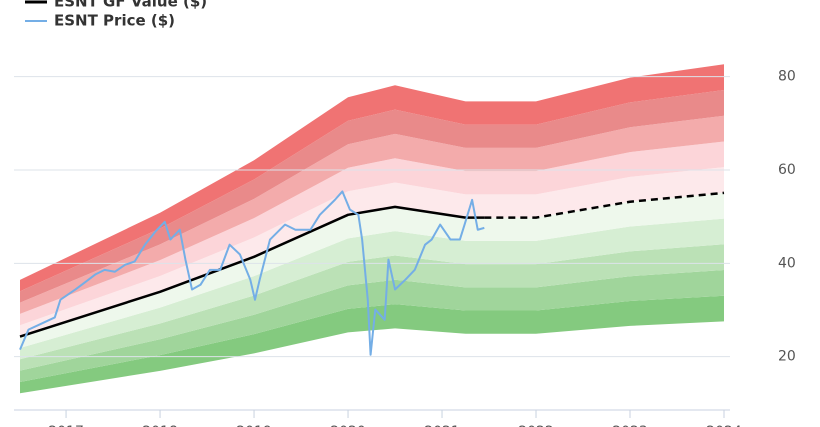 Image resolution: width=820 pixels, height=427 pixels. Describe the element at coordinates (348, 425) in the screenshot. I see `x-tick-label: 2020` at that location.